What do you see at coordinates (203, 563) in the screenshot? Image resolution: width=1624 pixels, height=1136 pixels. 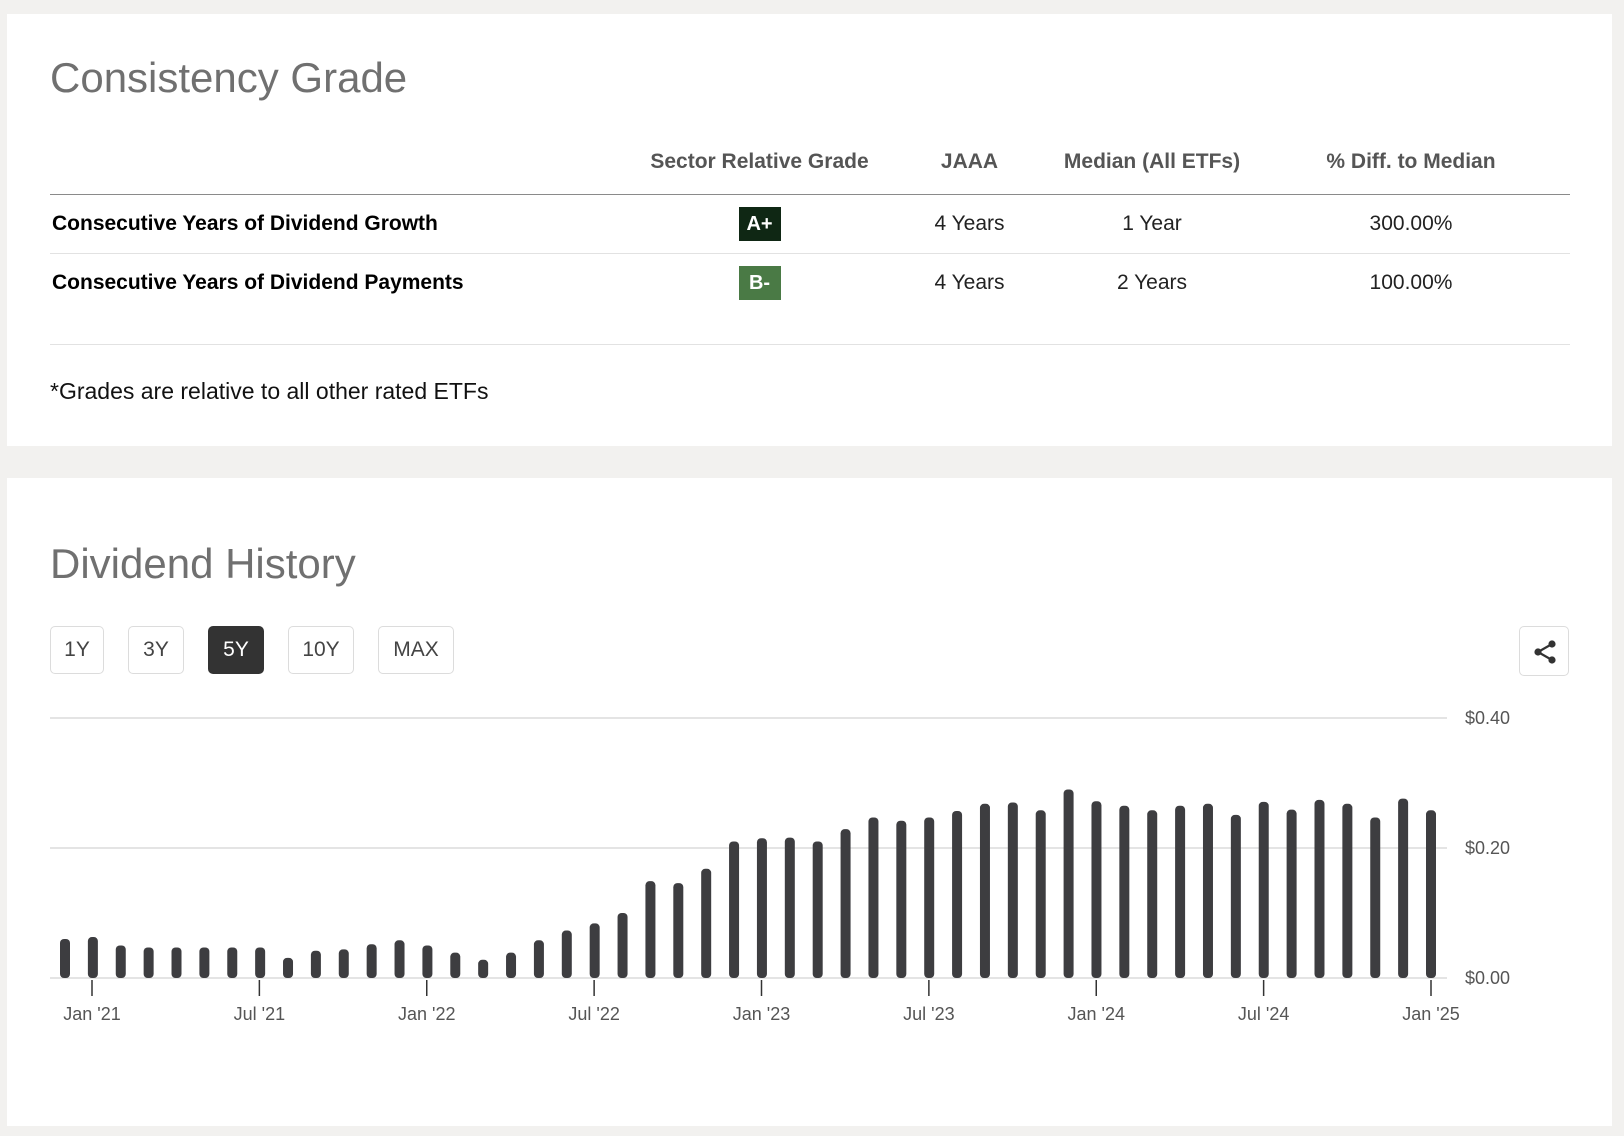 I see `dividend-history-title: Dividend History` at bounding box center [203, 563].